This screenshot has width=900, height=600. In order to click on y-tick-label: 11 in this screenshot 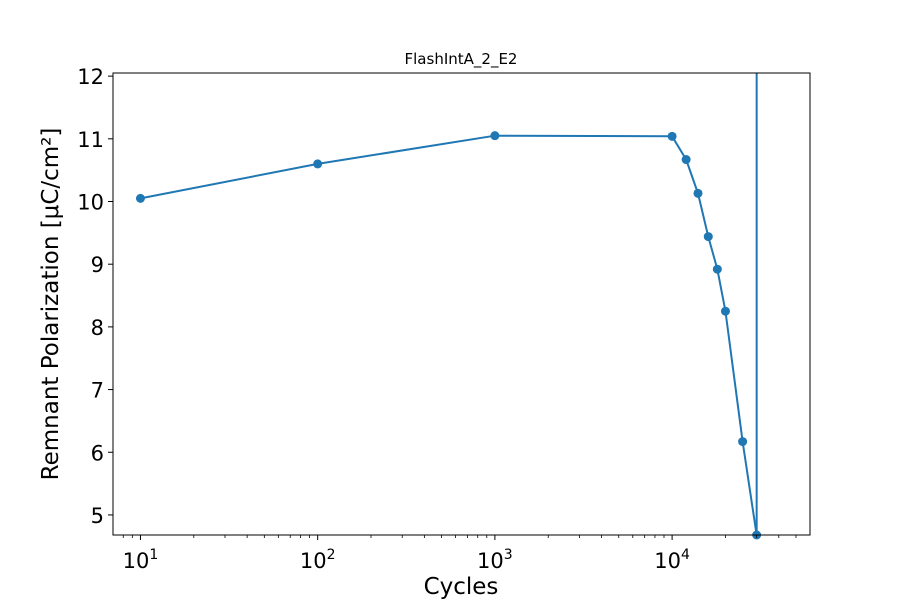, I will do `click(90, 140)`.